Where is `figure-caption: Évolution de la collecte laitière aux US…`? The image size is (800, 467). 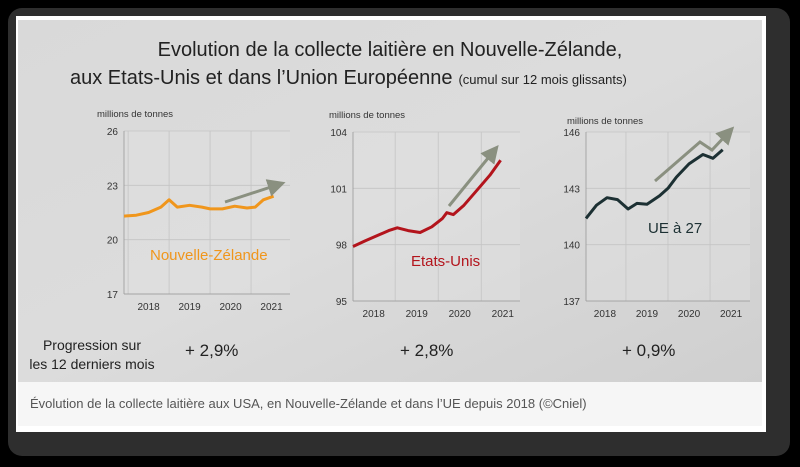 figure-caption: Évolution de la collecte laitière aux US… is located at coordinates (390, 404).